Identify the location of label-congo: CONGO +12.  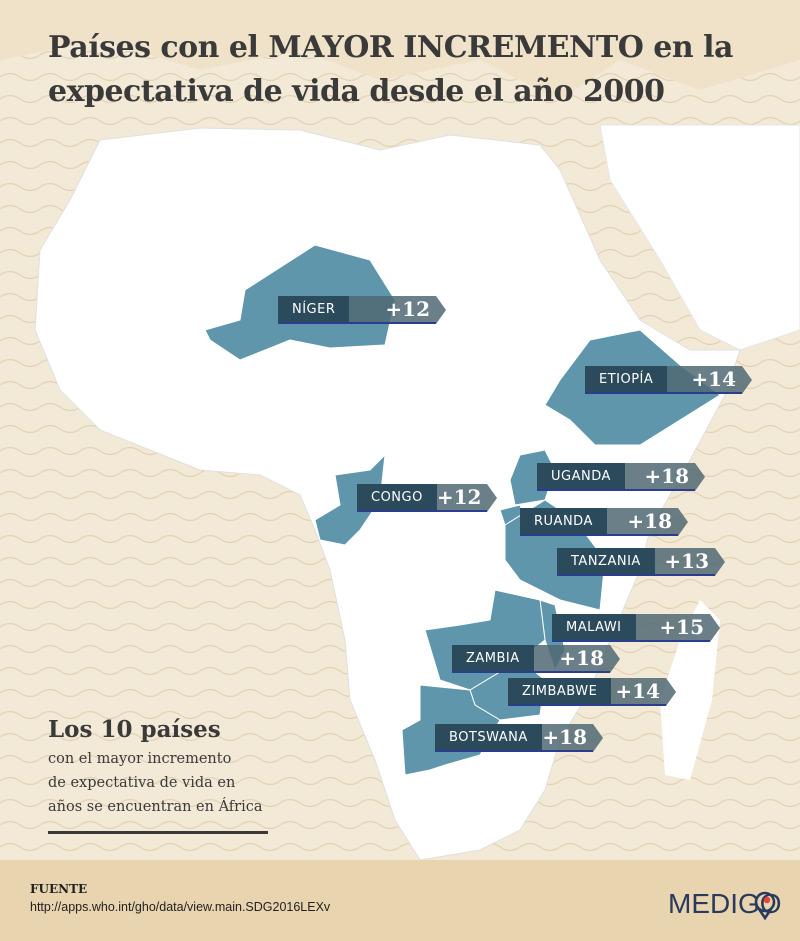
(427, 498).